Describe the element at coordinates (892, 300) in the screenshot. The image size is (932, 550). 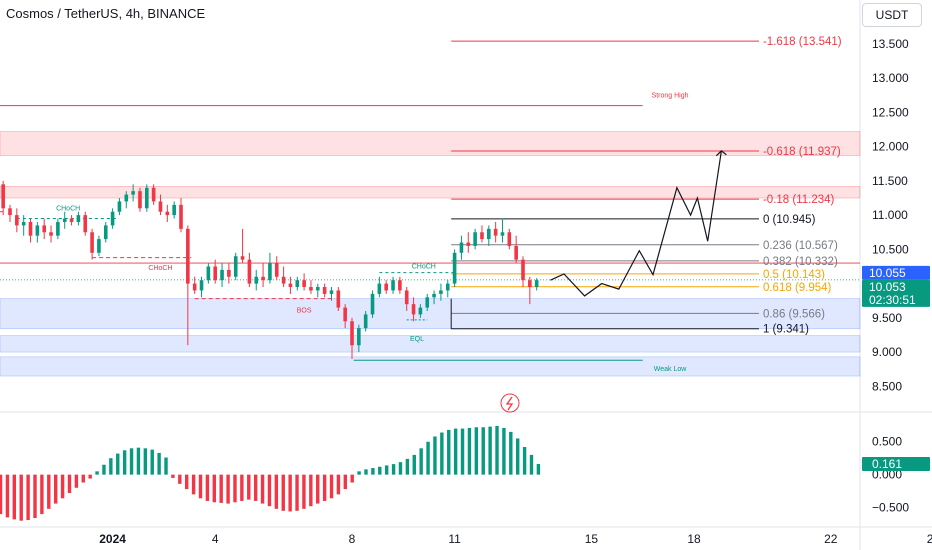
I see `bar-countdown-label: 02:30:51` at that location.